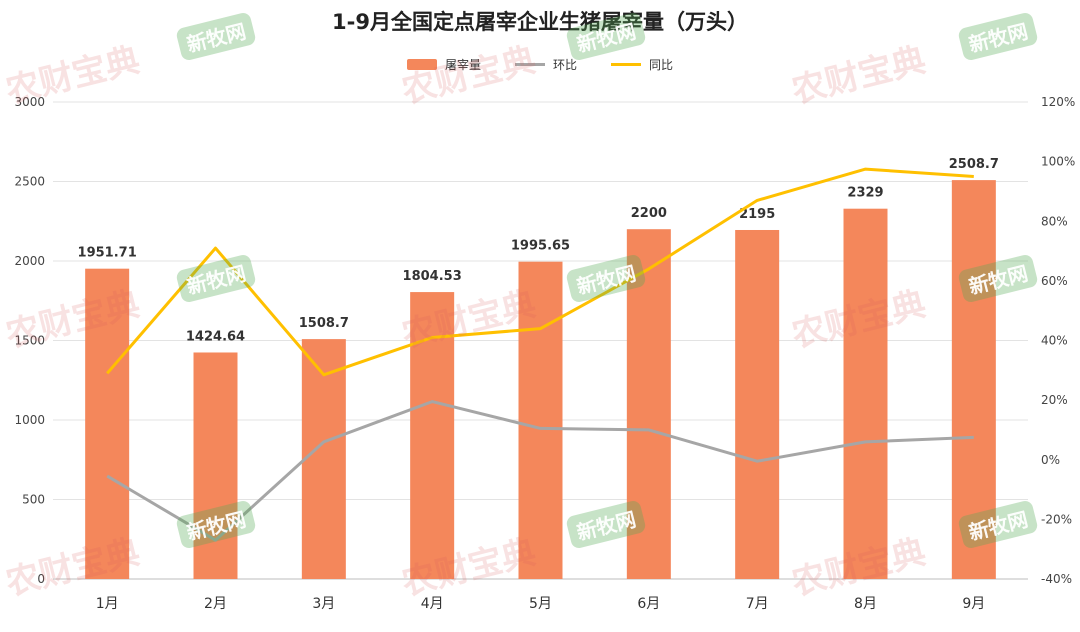 The image size is (1080, 632). Describe the element at coordinates (29, 341) in the screenshot. I see `y-tick-left: 1500` at that location.